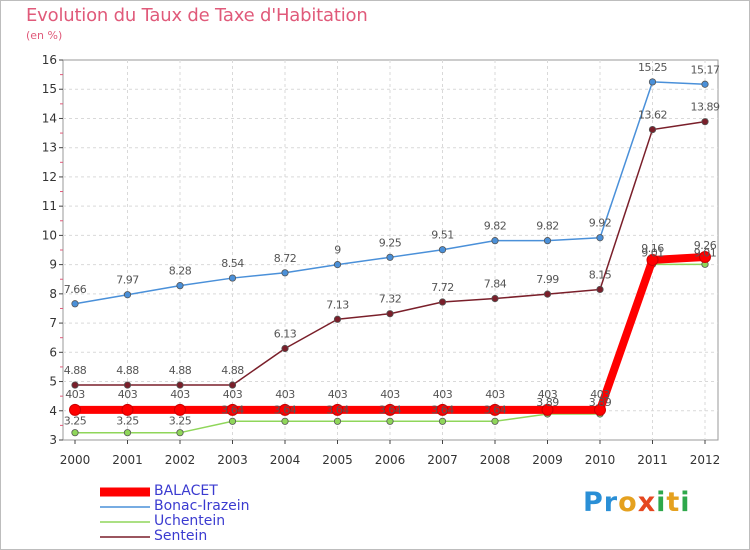 The image size is (750, 550). What do you see at coordinates (202, 506) in the screenshot?
I see `legend-label-bonac-irazein: Bonac-Irazein` at bounding box center [202, 506].